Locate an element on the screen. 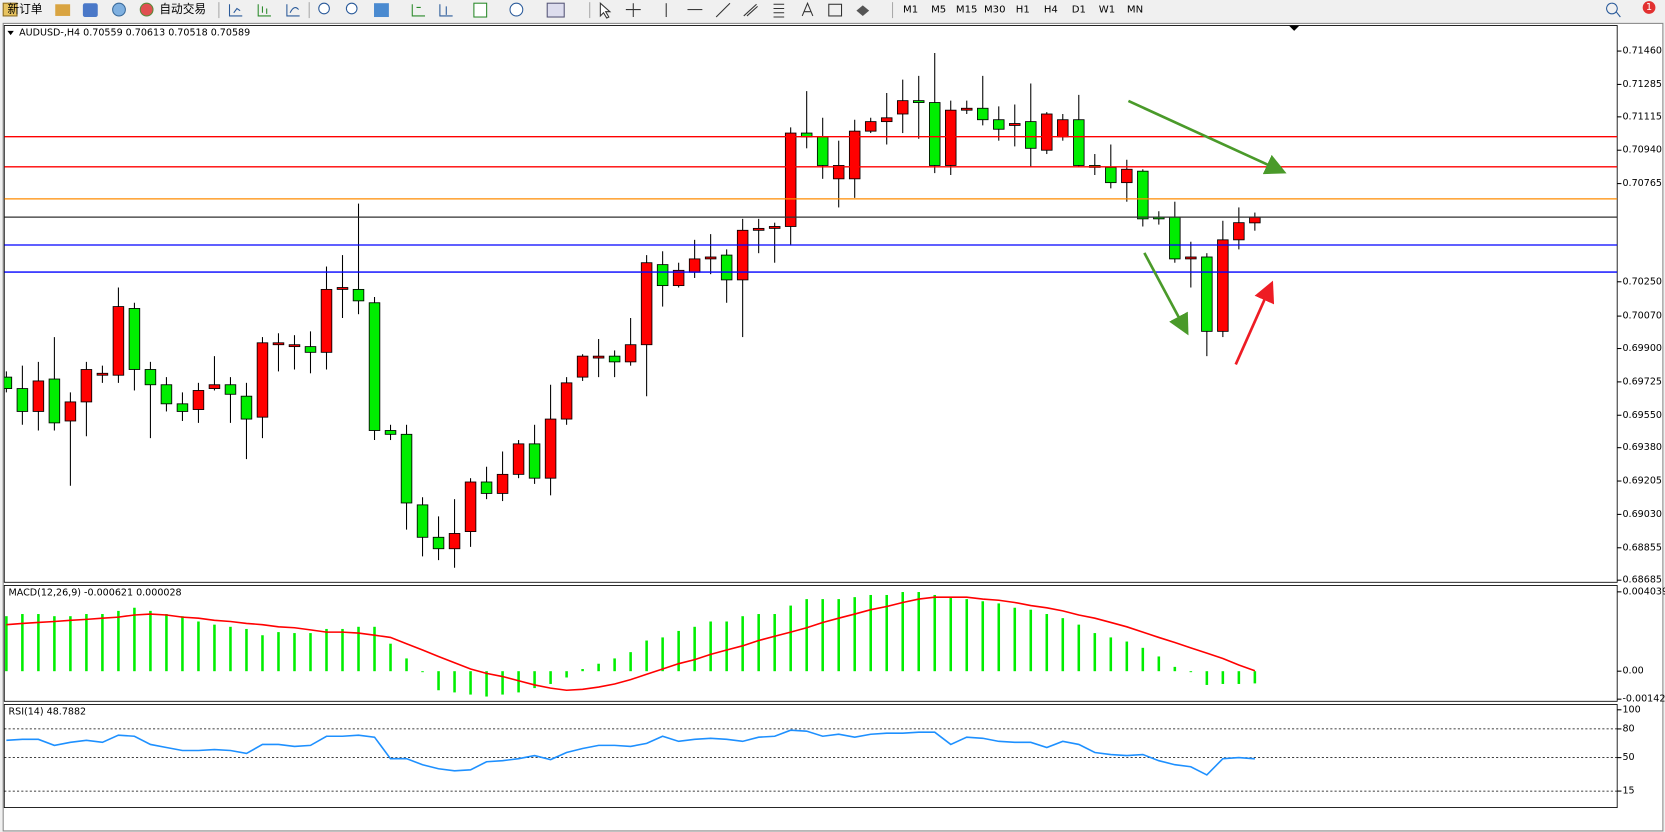 Image resolution: width=1665 pixels, height=832 pixels. timeframe-button: M15 is located at coordinates (967, 10).